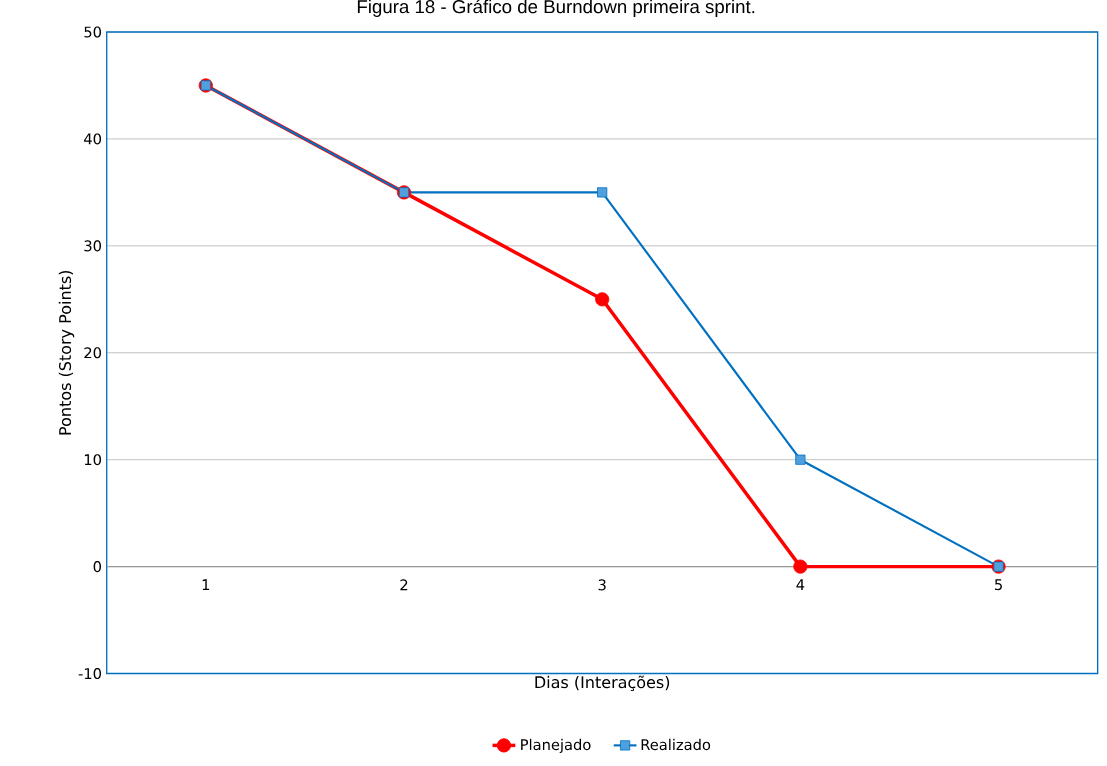  I want to click on x-axis-title: Dias (Interações), so click(602, 683).